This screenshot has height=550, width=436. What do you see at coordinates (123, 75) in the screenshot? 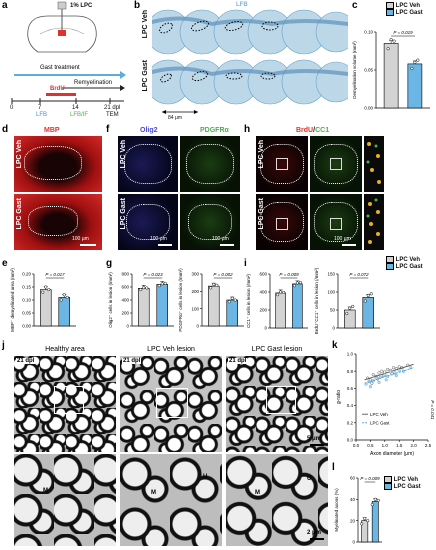
I see `gast-arrow-head` at bounding box center [123, 75].